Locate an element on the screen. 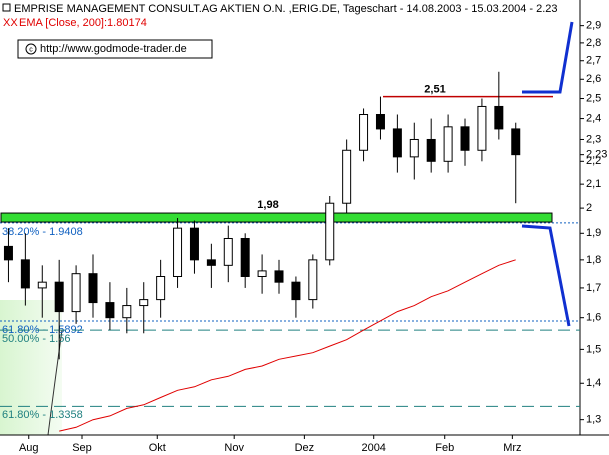 This screenshot has width=609, height=455. y-tick-label: 2,3 is located at coordinates (593, 139).